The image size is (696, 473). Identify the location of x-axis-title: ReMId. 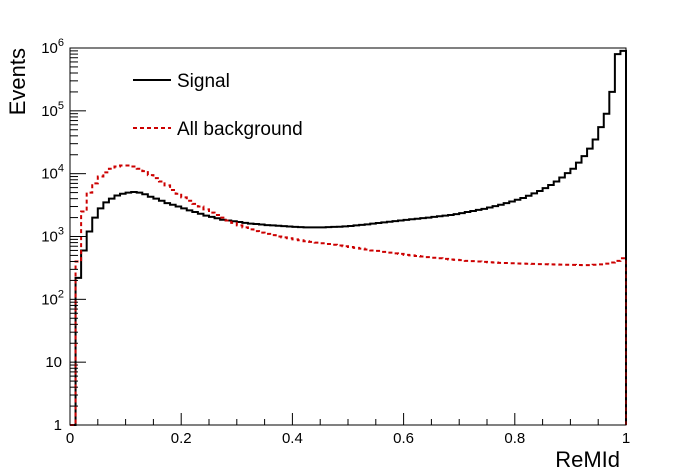
(587, 459).